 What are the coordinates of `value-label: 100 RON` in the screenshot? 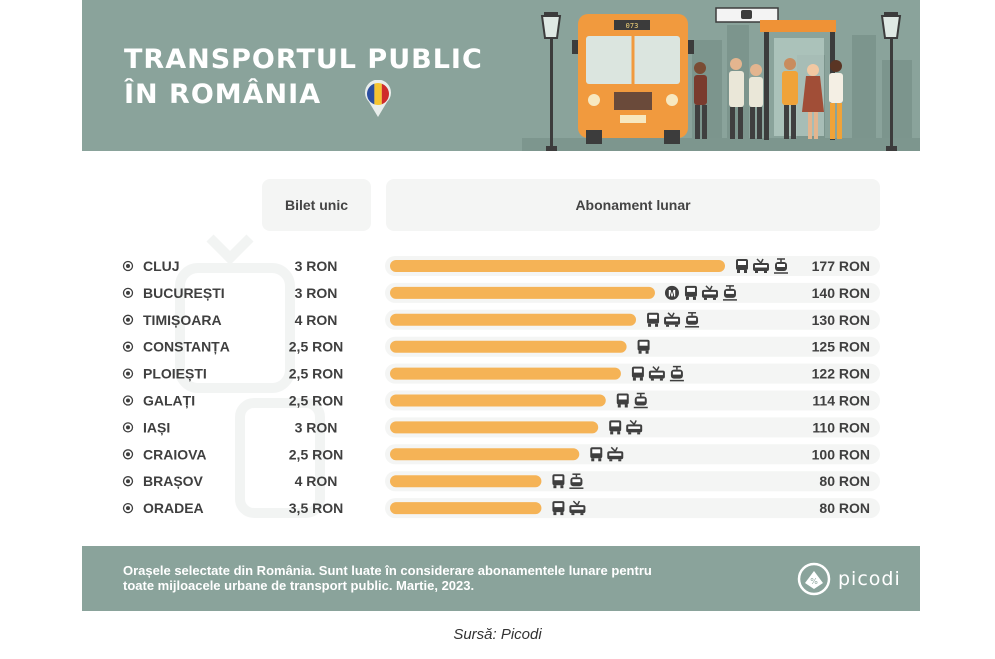 It's located at (841, 454).